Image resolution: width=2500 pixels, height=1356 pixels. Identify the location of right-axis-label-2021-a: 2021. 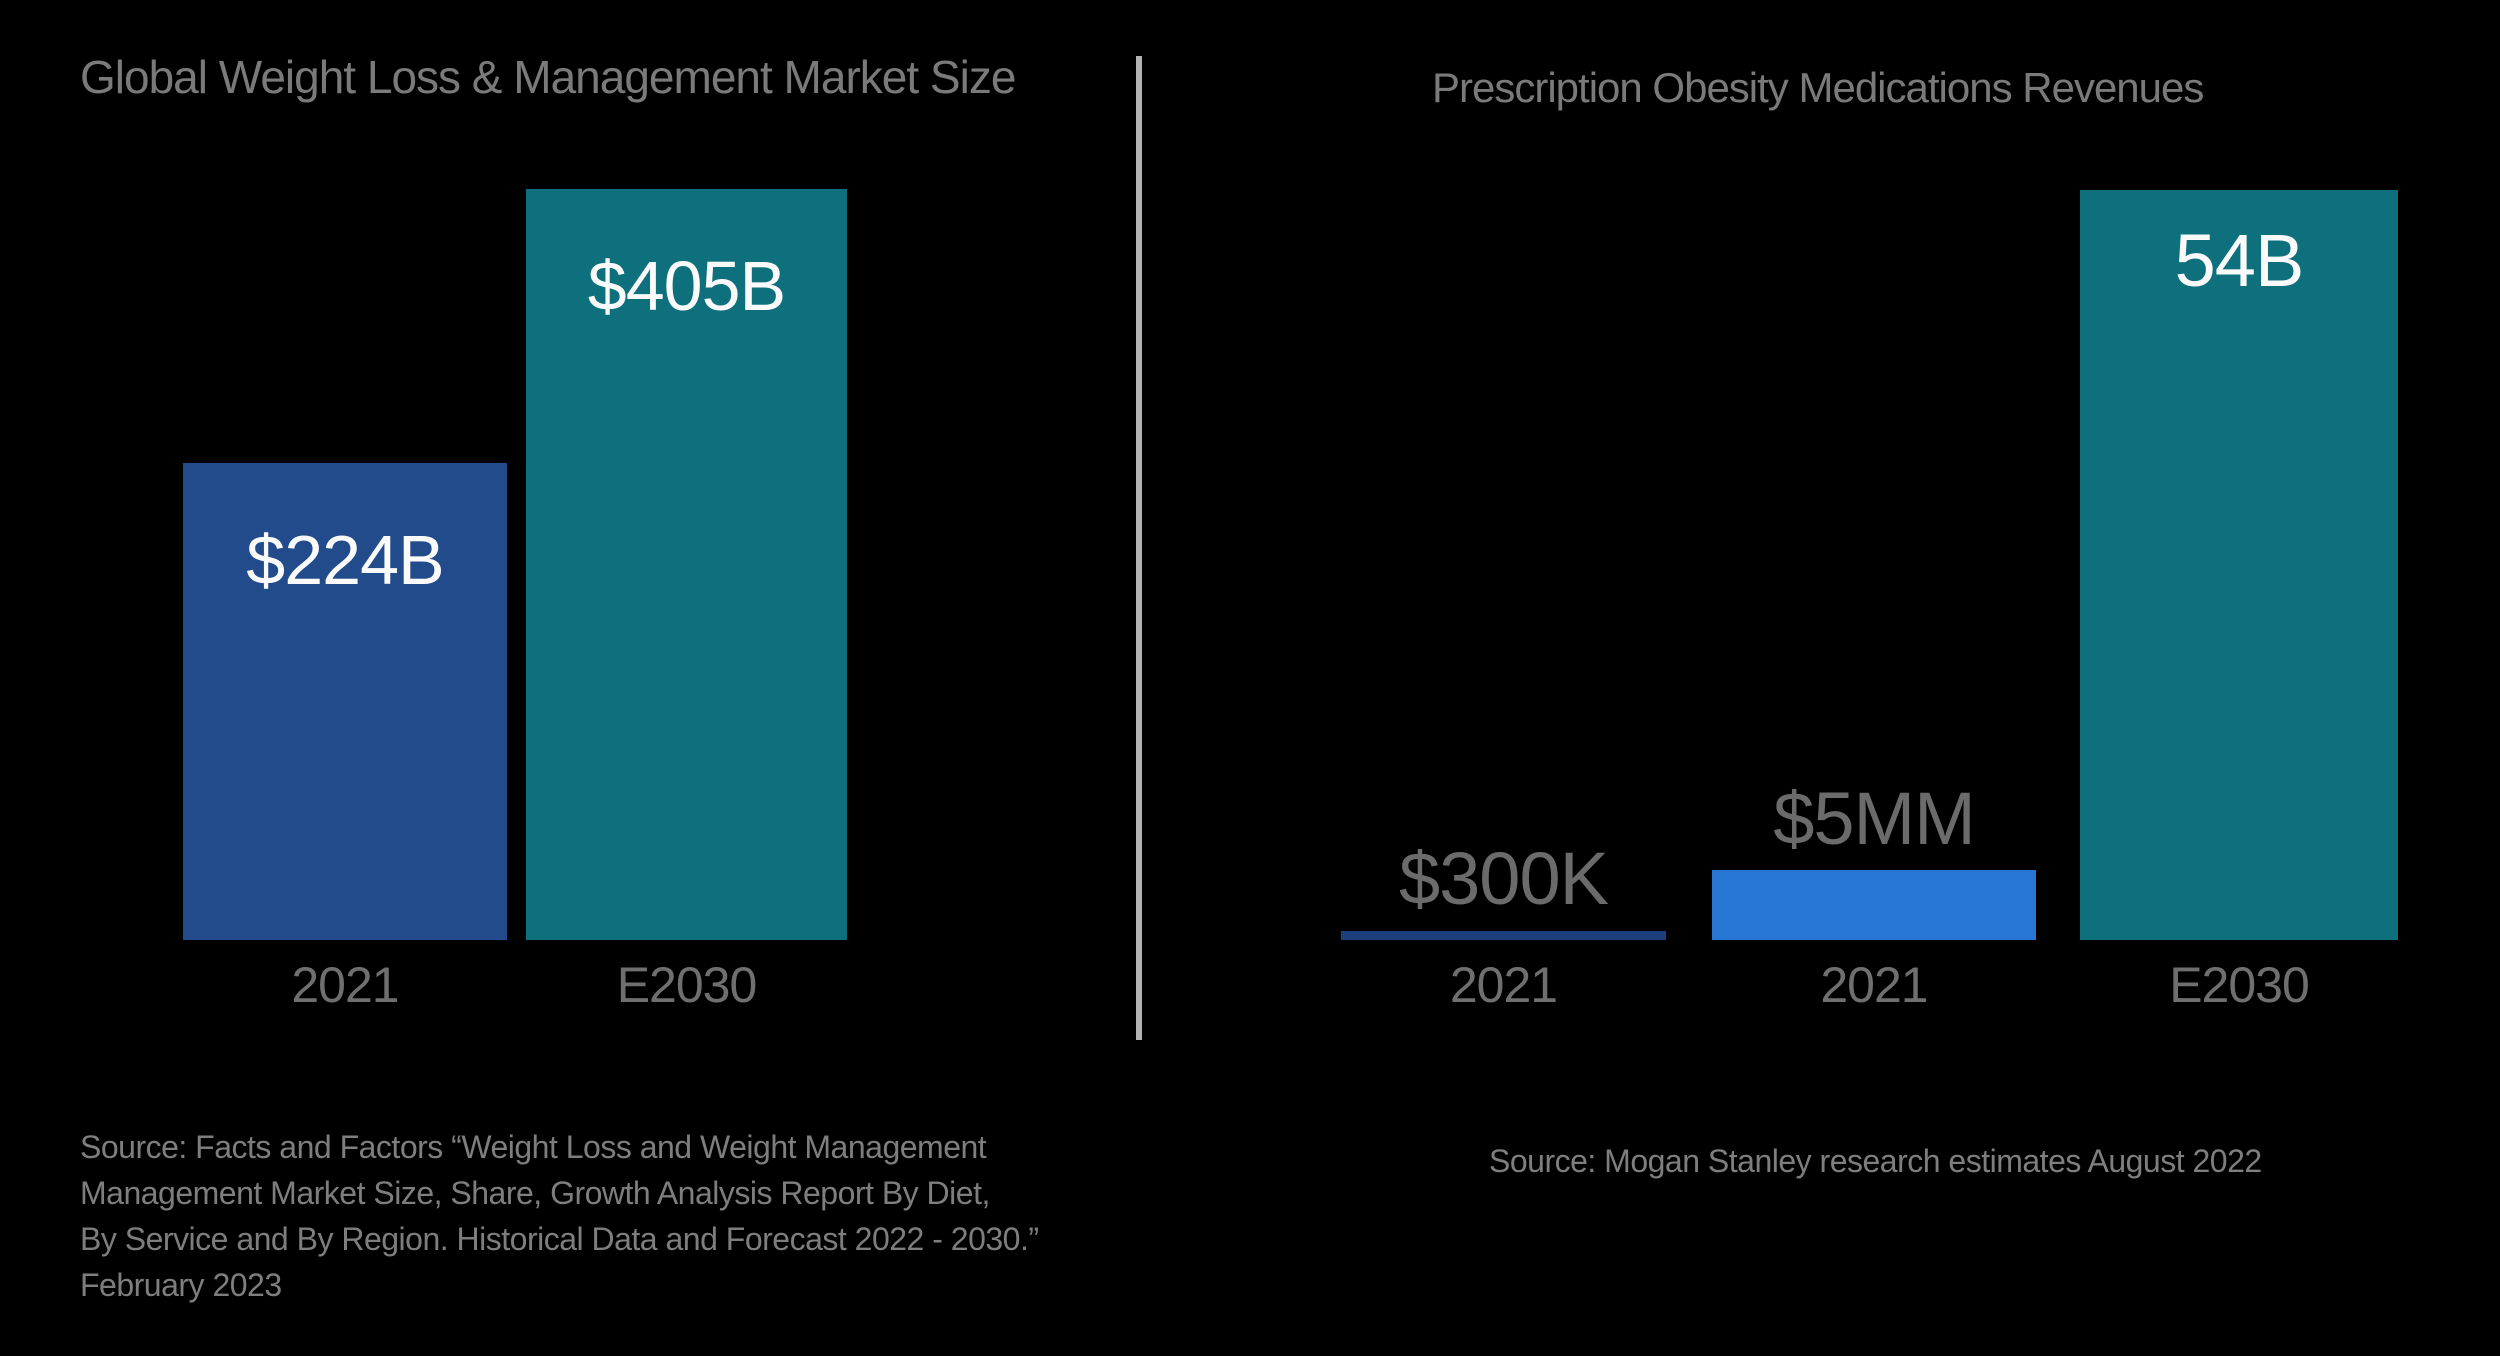
(1503, 985).